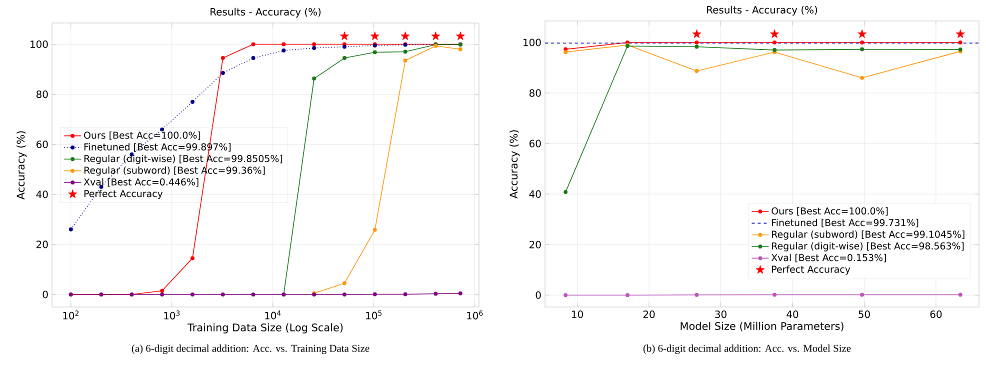 The width and height of the screenshot is (986, 383). Describe the element at coordinates (141, 182) in the screenshot. I see `legend-label: Xval [Best Acc=0.446%]` at that location.